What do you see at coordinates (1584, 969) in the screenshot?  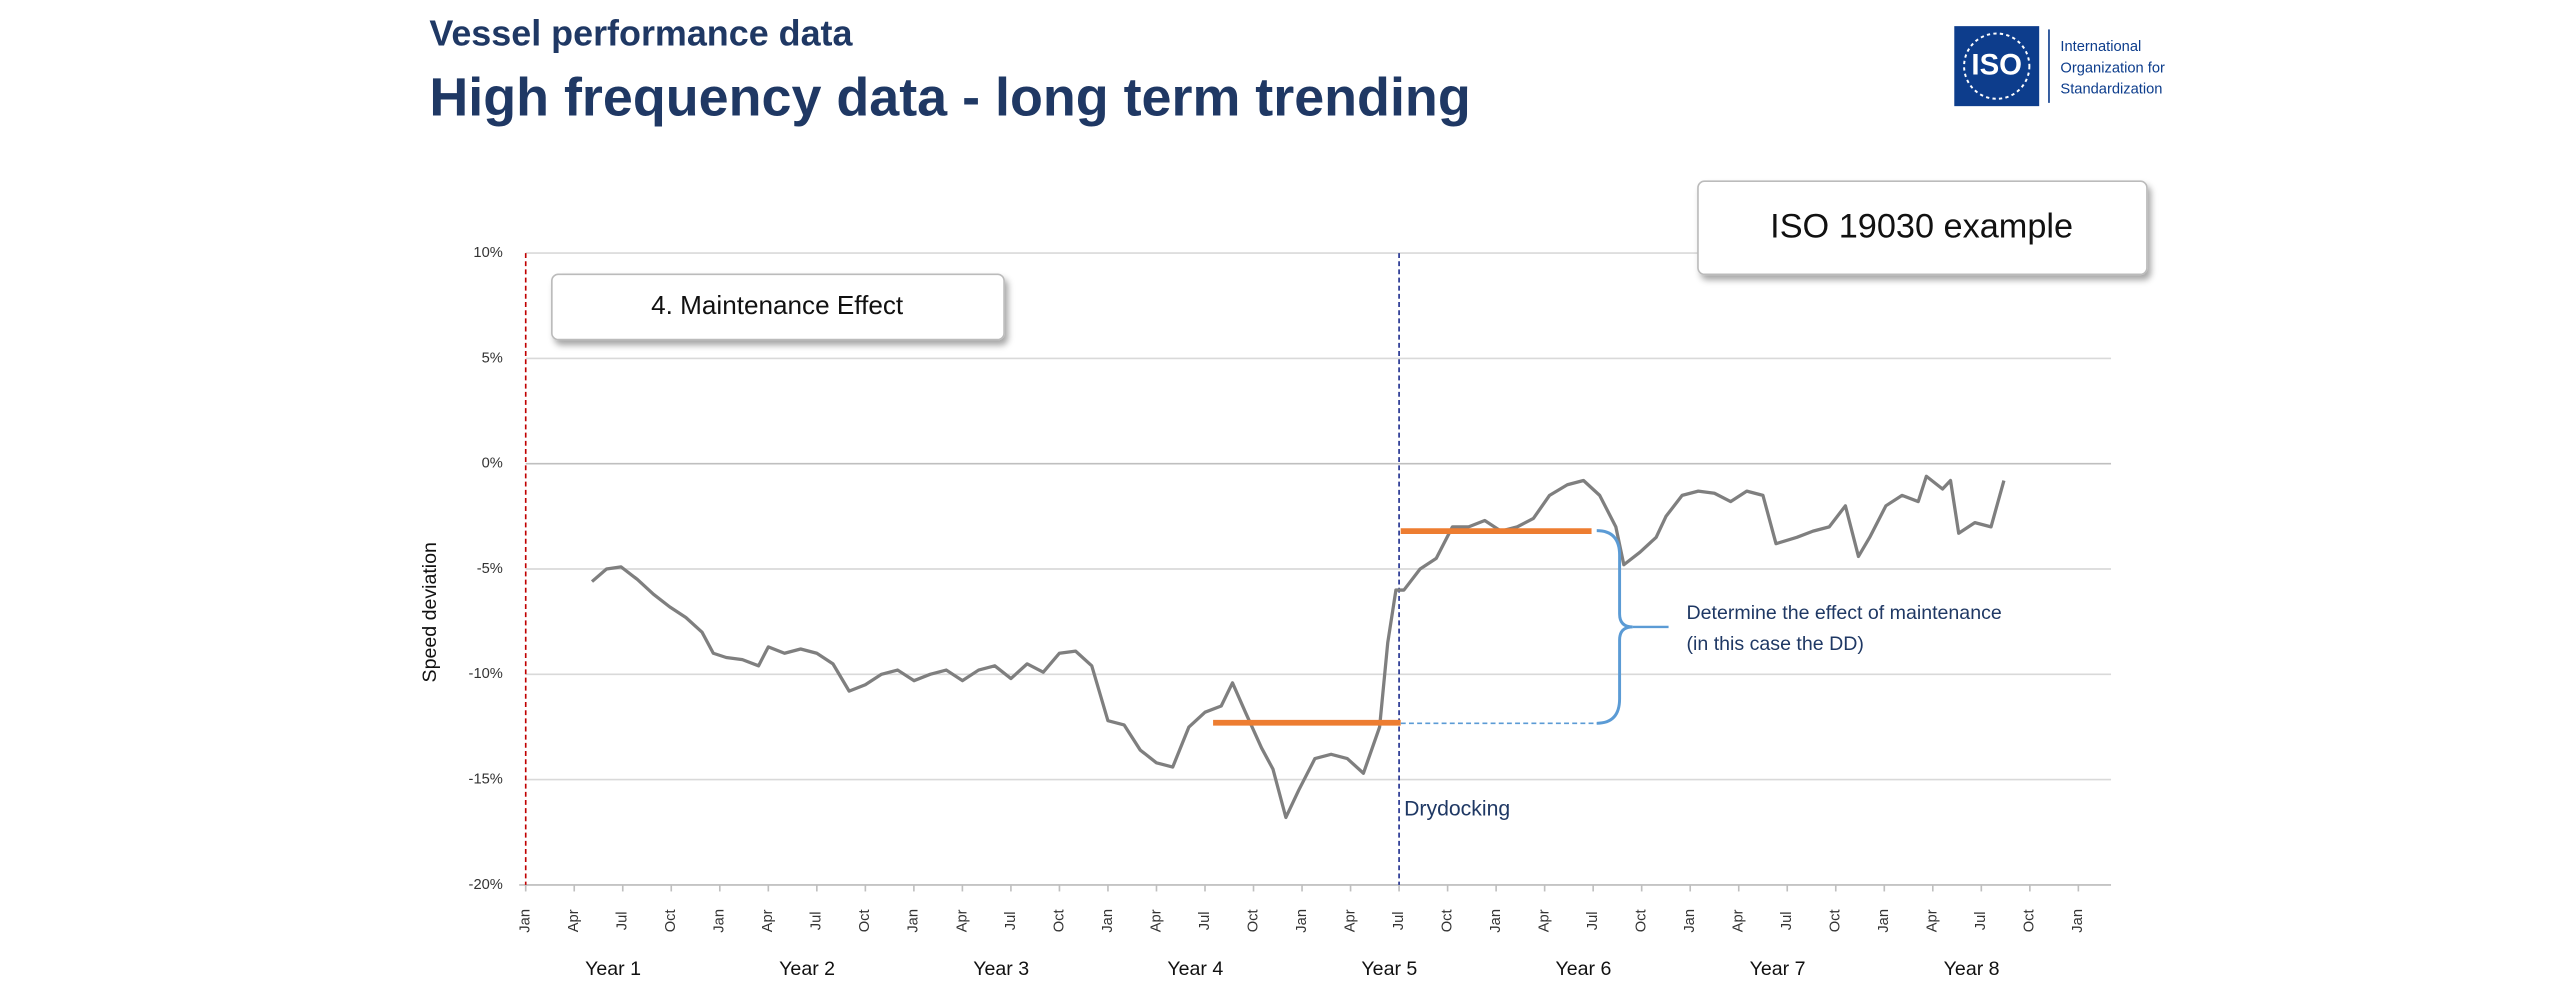 I see `year-label: Year 6` at bounding box center [1584, 969].